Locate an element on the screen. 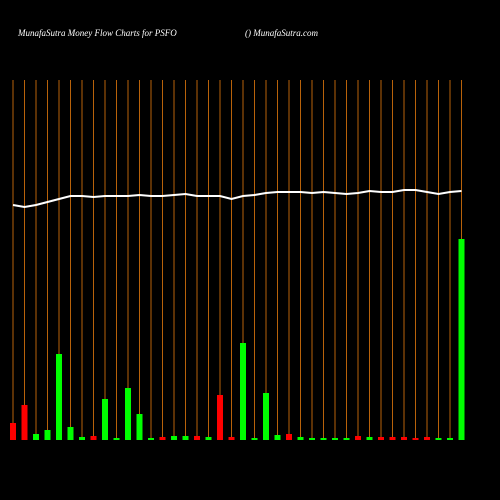 The width and height of the screenshot is (500, 500). chart-title: MunafaSutra Money Flow Charts for PSFO is located at coordinates (97, 33).